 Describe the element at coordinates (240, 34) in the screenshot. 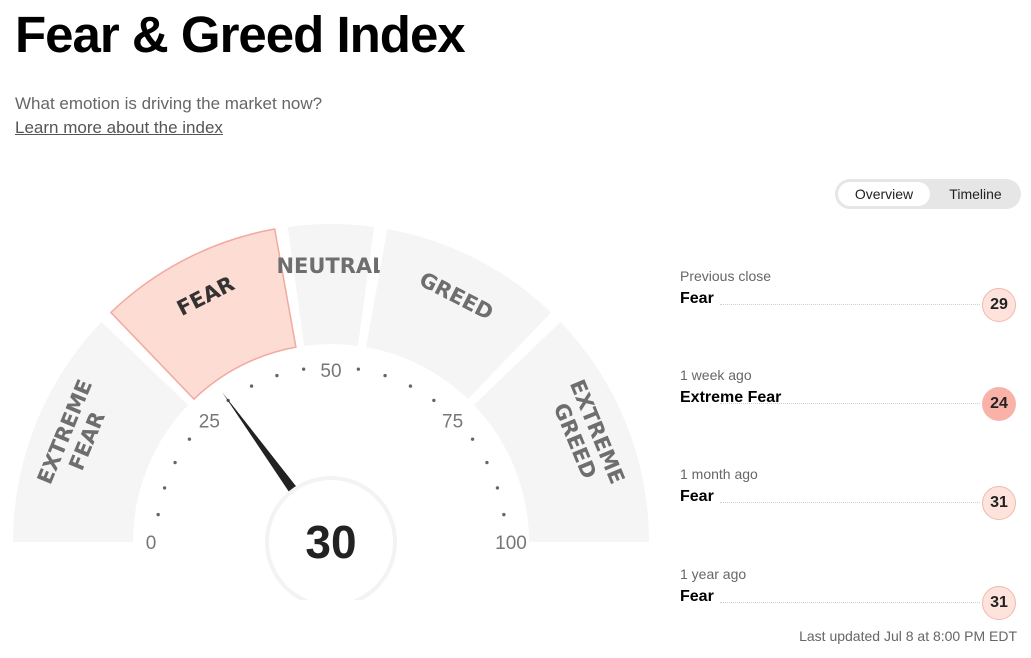

I see `page-title: Fear & Greed Index` at that location.